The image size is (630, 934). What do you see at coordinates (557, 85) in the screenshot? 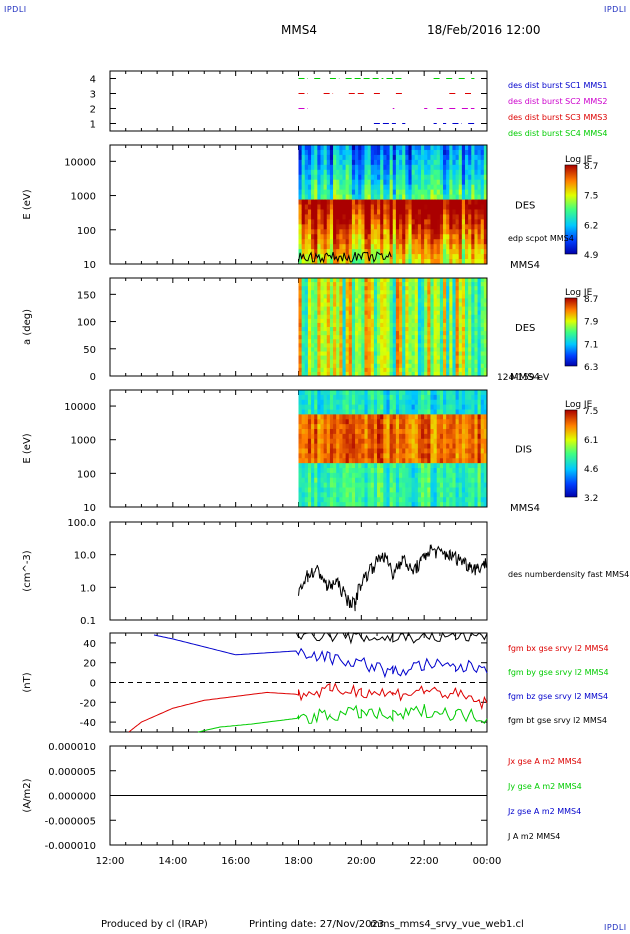
I see `burst-legend: des dist burst SC1 MMS1` at bounding box center [557, 85].